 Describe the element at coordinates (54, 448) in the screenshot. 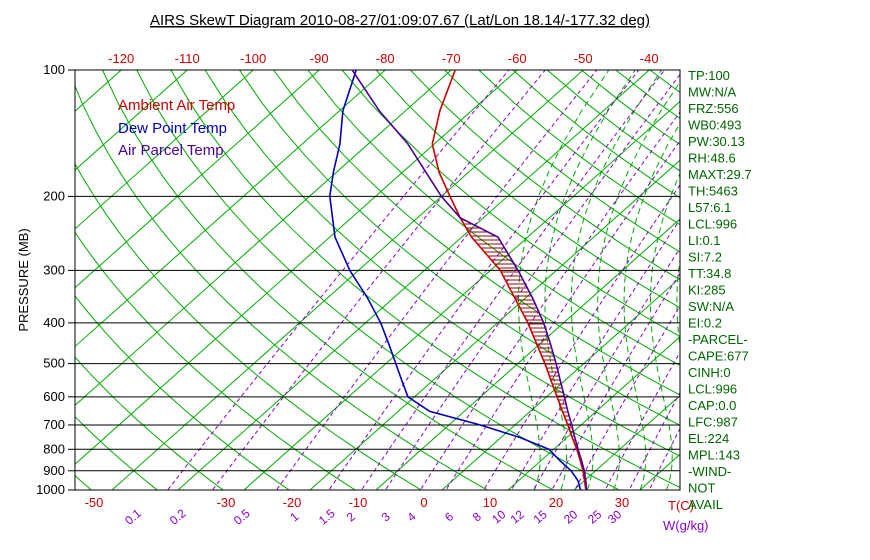

I see `pressure-tick-label: 800` at that location.